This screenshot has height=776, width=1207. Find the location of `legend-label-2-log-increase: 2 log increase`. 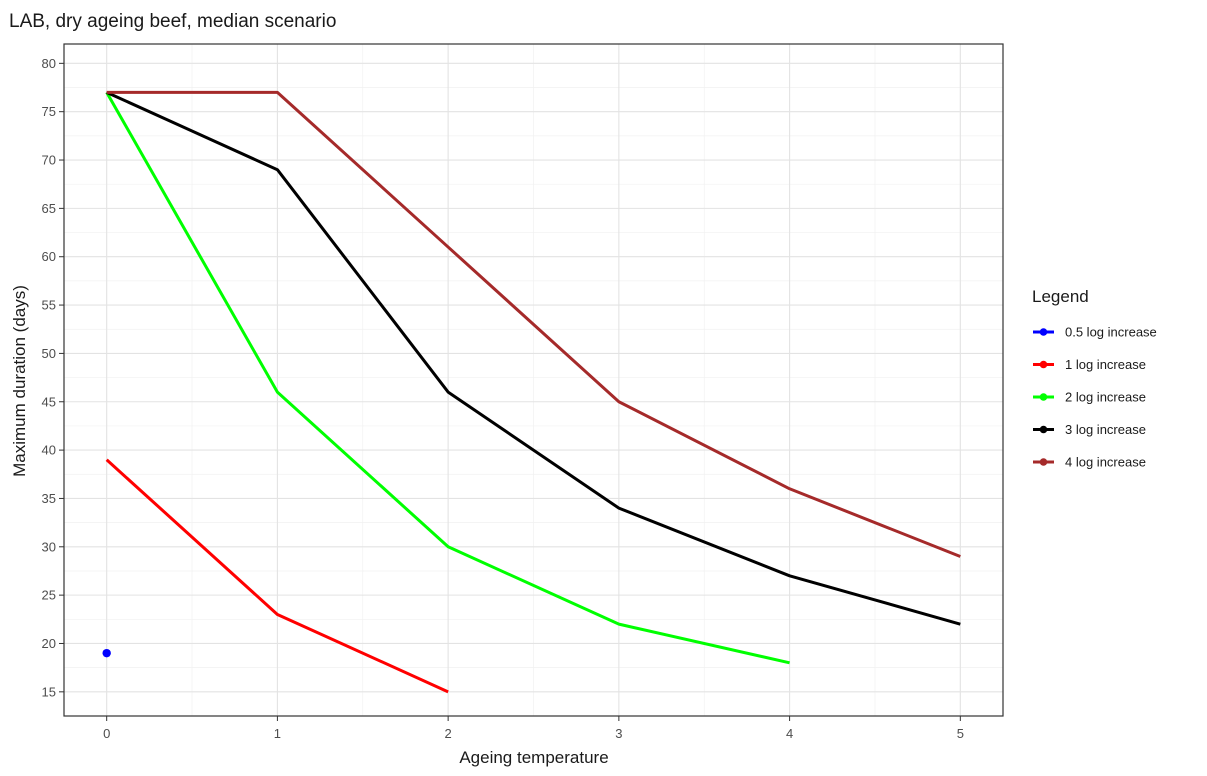

legend-label-2-log-increase: 2 log increase is located at coordinates (1105, 397).